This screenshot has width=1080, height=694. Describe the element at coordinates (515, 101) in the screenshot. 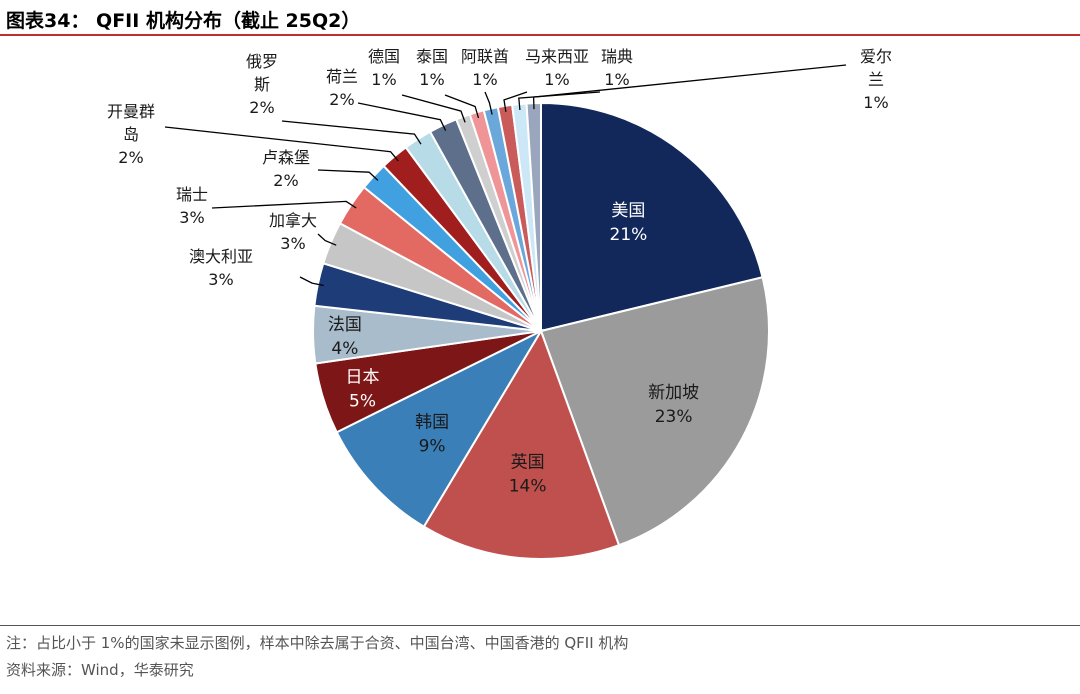

I see `leader-line-马来西亚` at that location.